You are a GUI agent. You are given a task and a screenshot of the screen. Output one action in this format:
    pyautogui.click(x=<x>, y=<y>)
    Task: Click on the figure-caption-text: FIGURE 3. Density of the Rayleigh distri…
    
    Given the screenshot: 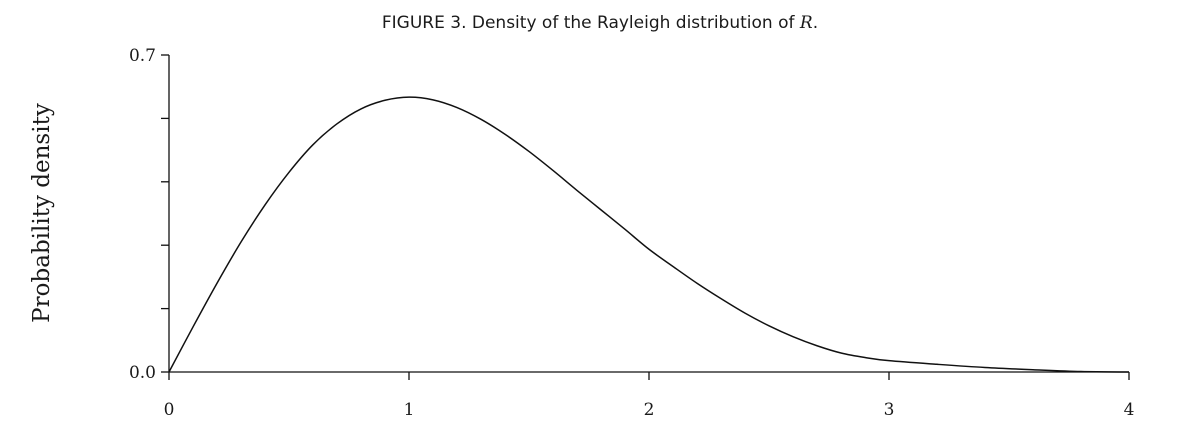 What is the action you would take?
    pyautogui.click(x=589, y=23)
    